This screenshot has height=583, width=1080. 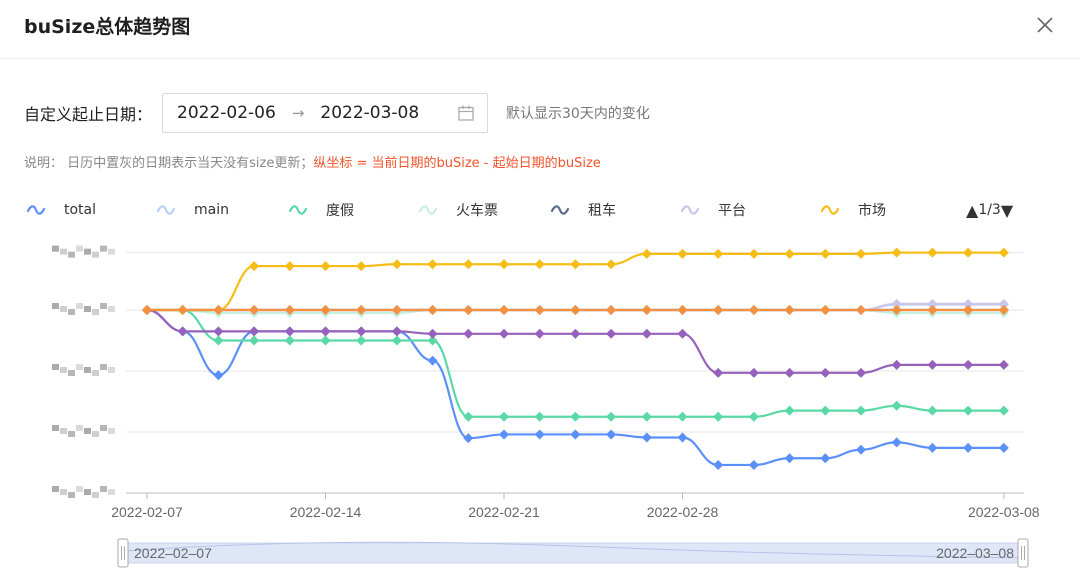 What do you see at coordinates (575, 363) in the screenshot?
I see `series-line` at bounding box center [575, 363].